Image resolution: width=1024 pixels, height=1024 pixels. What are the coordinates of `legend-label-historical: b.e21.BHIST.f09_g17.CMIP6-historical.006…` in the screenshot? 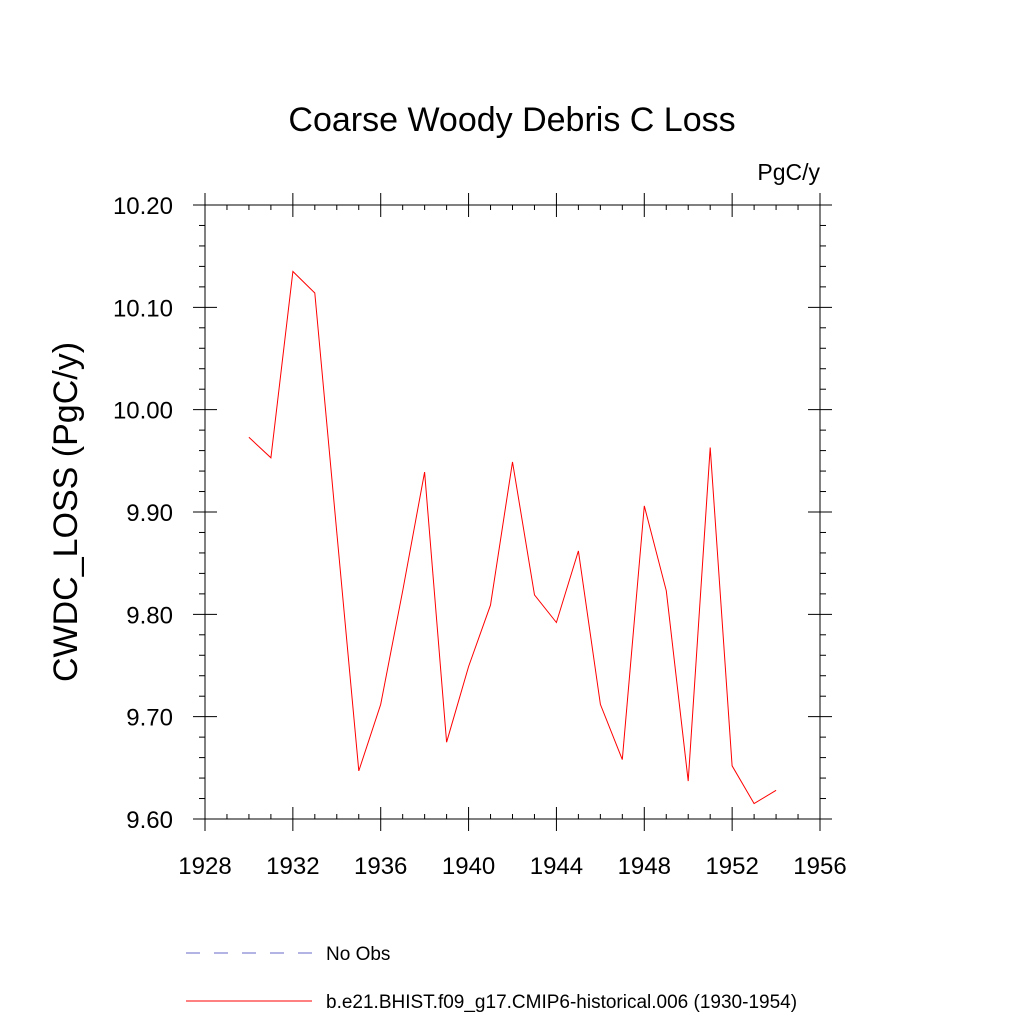 It's located at (561, 1002).